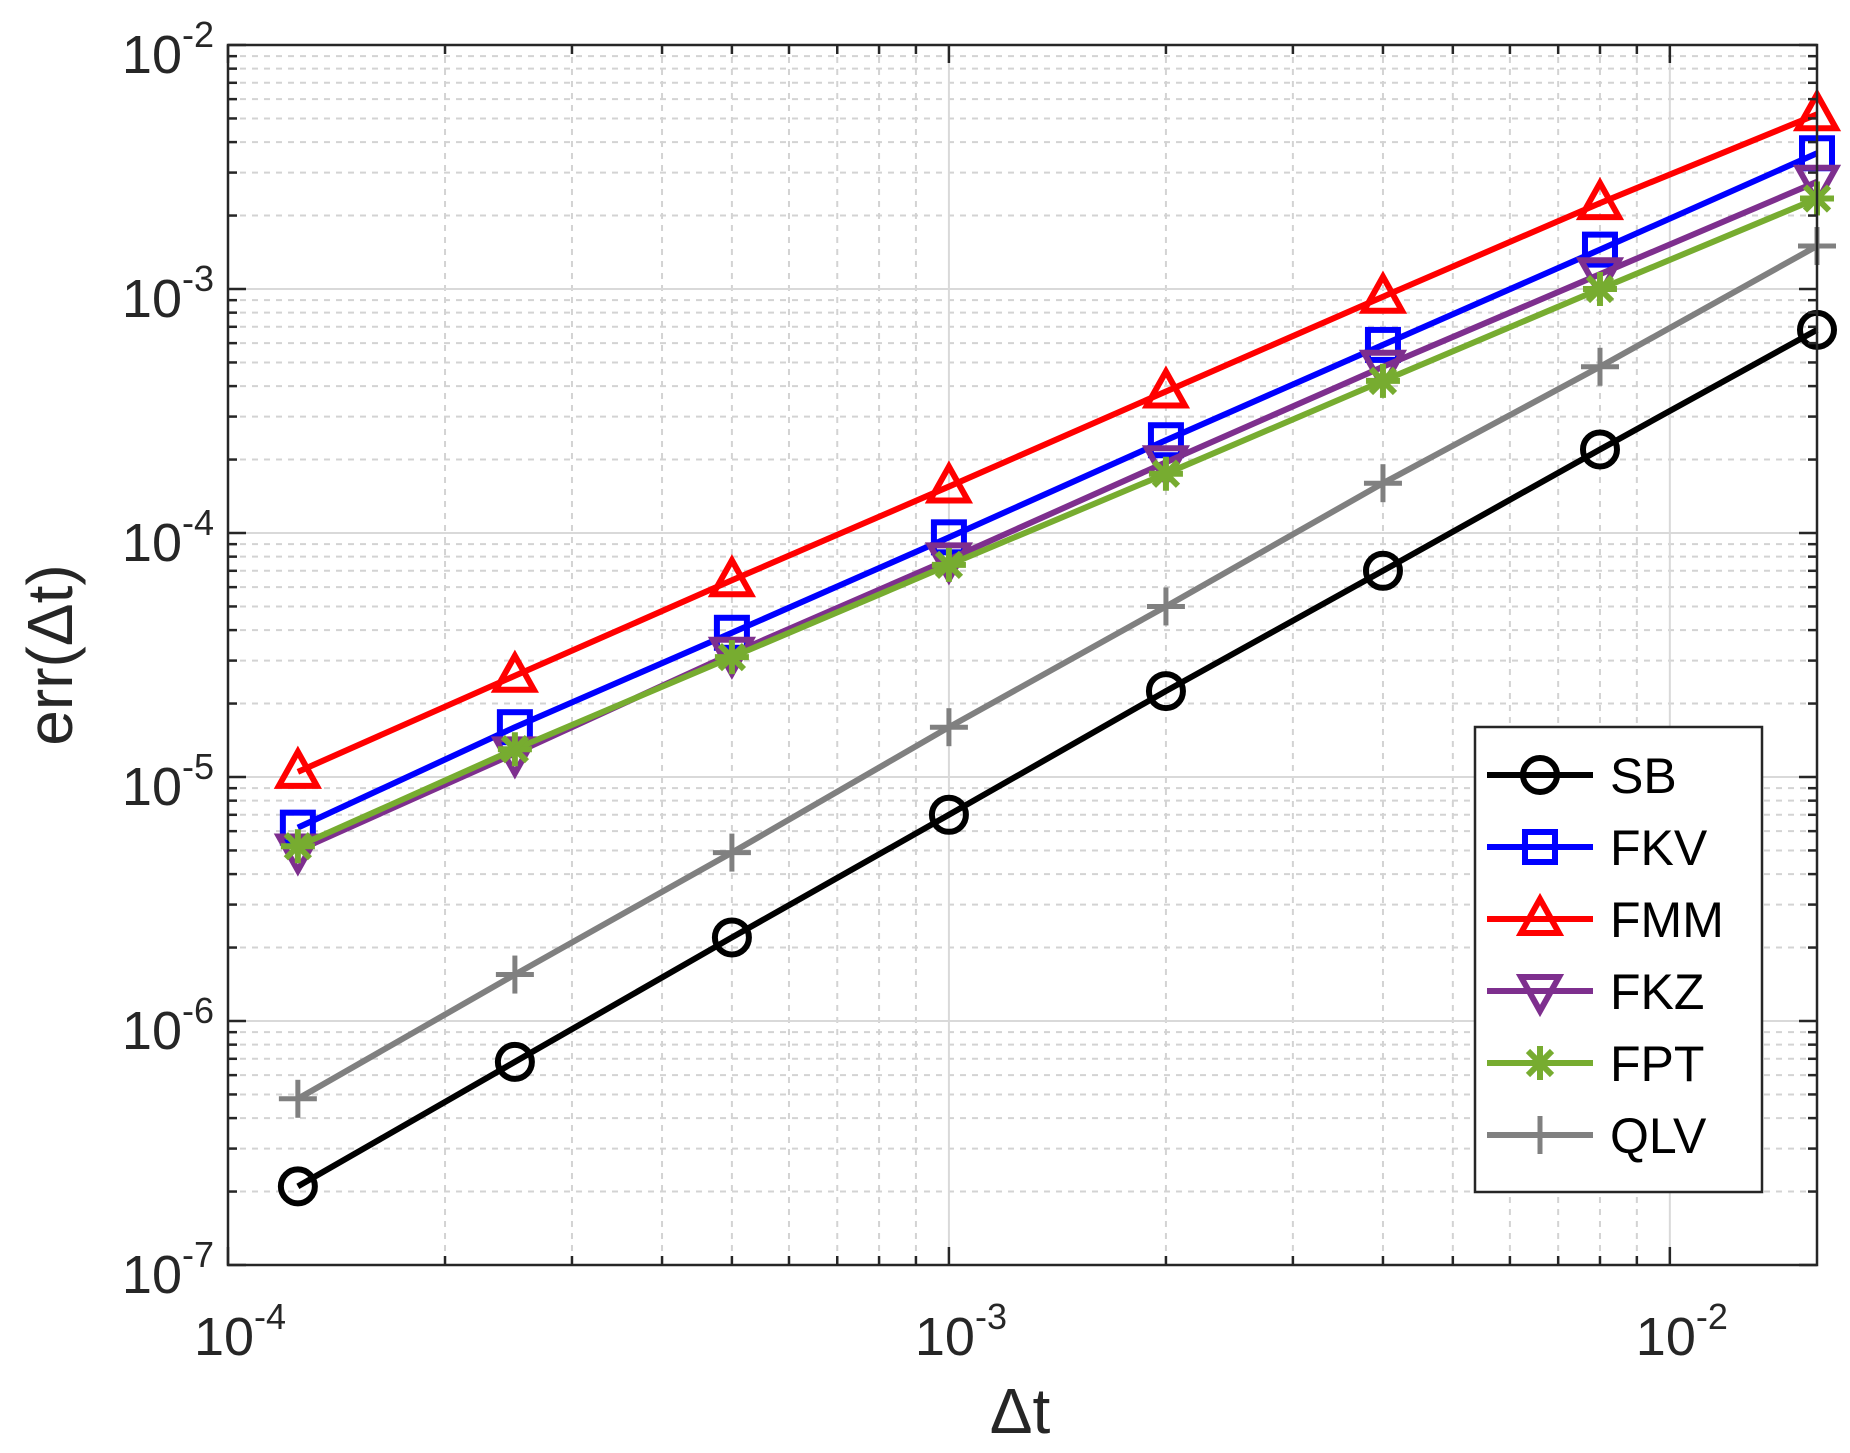  I want to click on legend-item-sb: SB, so click(1582, 776).